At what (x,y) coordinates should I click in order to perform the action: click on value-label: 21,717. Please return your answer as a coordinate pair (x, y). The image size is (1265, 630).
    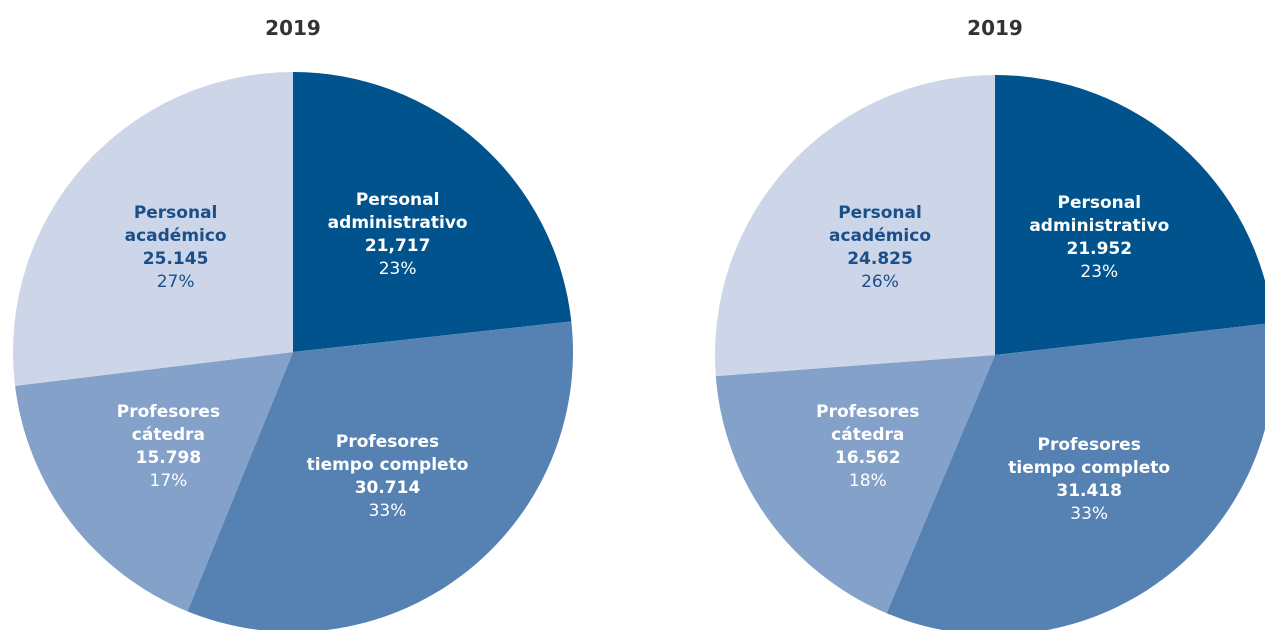
    Looking at the image, I should click on (397, 246).